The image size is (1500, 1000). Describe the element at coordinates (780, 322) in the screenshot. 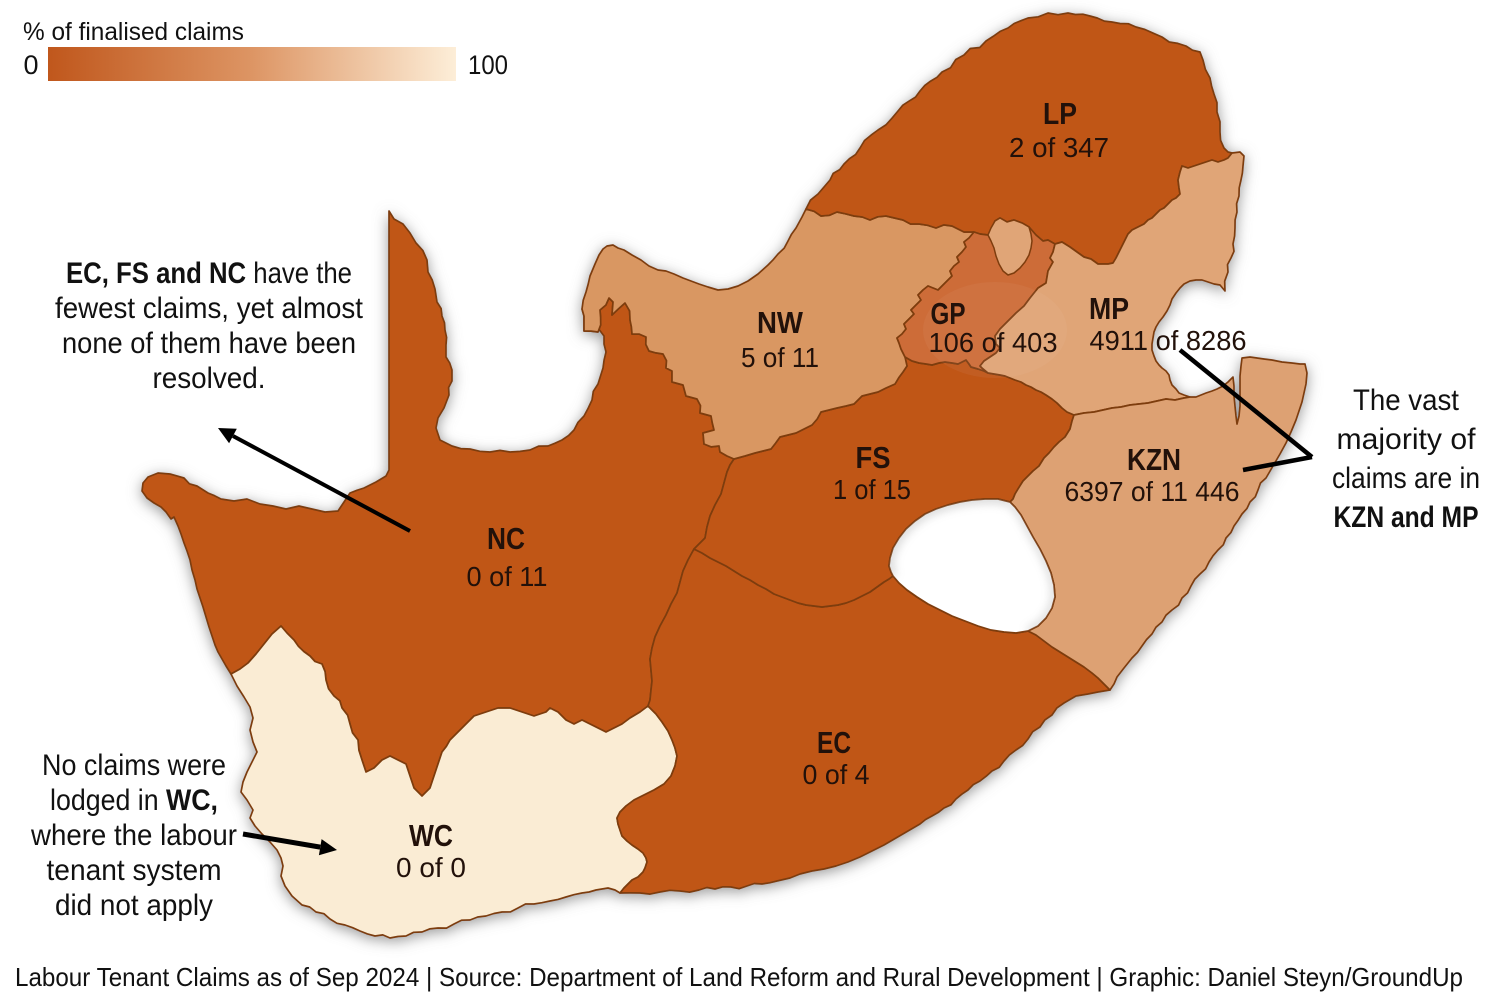

I see `svg-text: NW` at that location.